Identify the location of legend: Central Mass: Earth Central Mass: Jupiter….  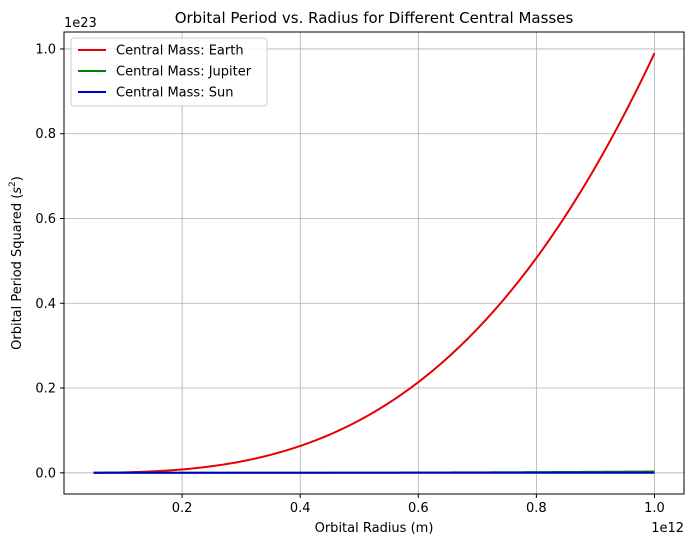
(169, 72).